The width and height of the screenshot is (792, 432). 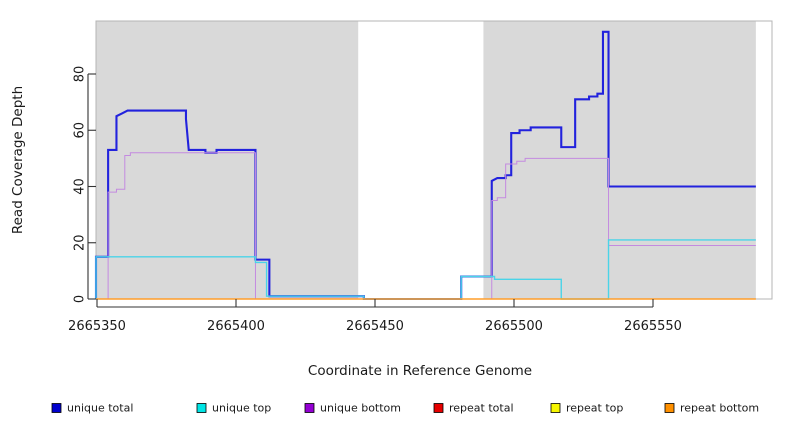 I want to click on legend-swatch-repeat-top, so click(x=555, y=408).